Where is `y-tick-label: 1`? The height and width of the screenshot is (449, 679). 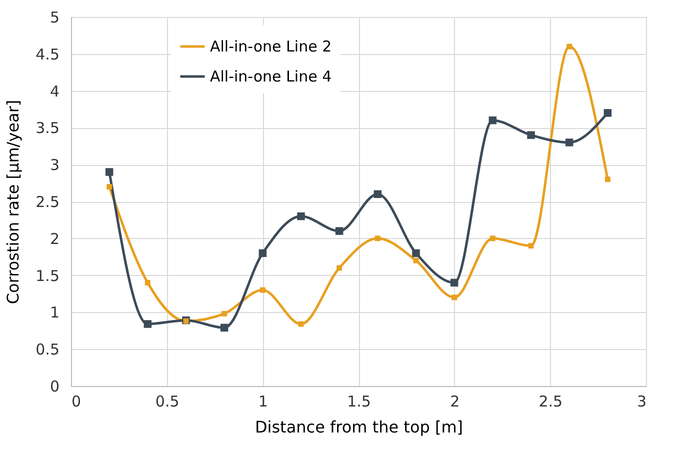 y-tick-label: 1 is located at coordinates (55, 313).